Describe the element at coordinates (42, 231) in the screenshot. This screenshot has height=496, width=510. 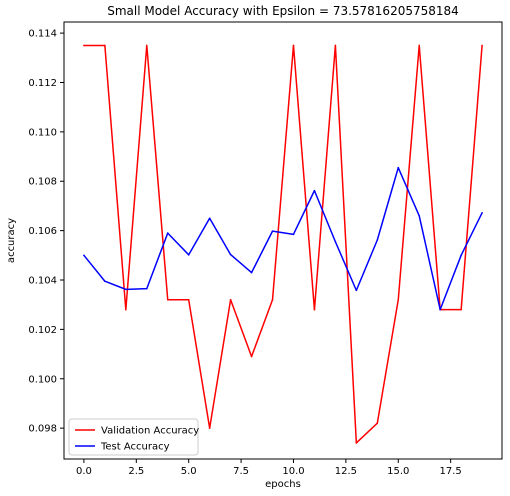
I see `y-tick-label: 0.106` at that location.